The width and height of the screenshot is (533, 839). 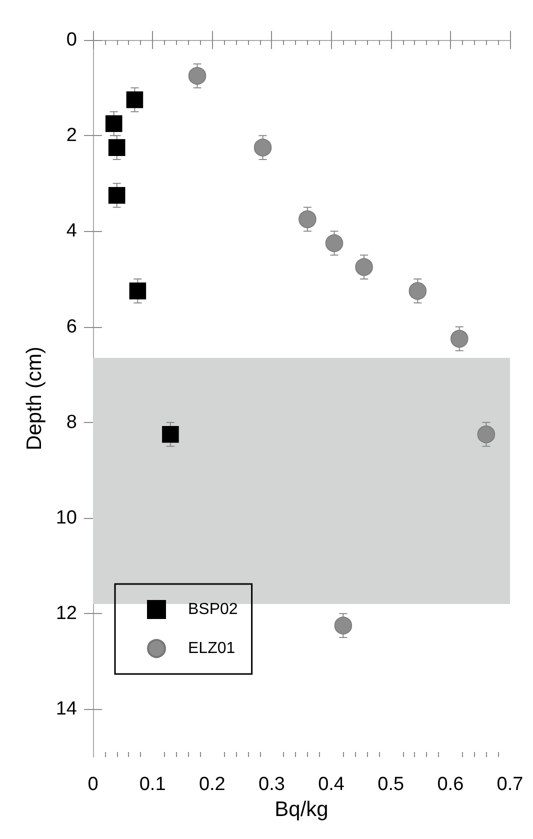 What do you see at coordinates (391, 784) in the screenshot?
I see `x-tick-label: 0.5` at bounding box center [391, 784].